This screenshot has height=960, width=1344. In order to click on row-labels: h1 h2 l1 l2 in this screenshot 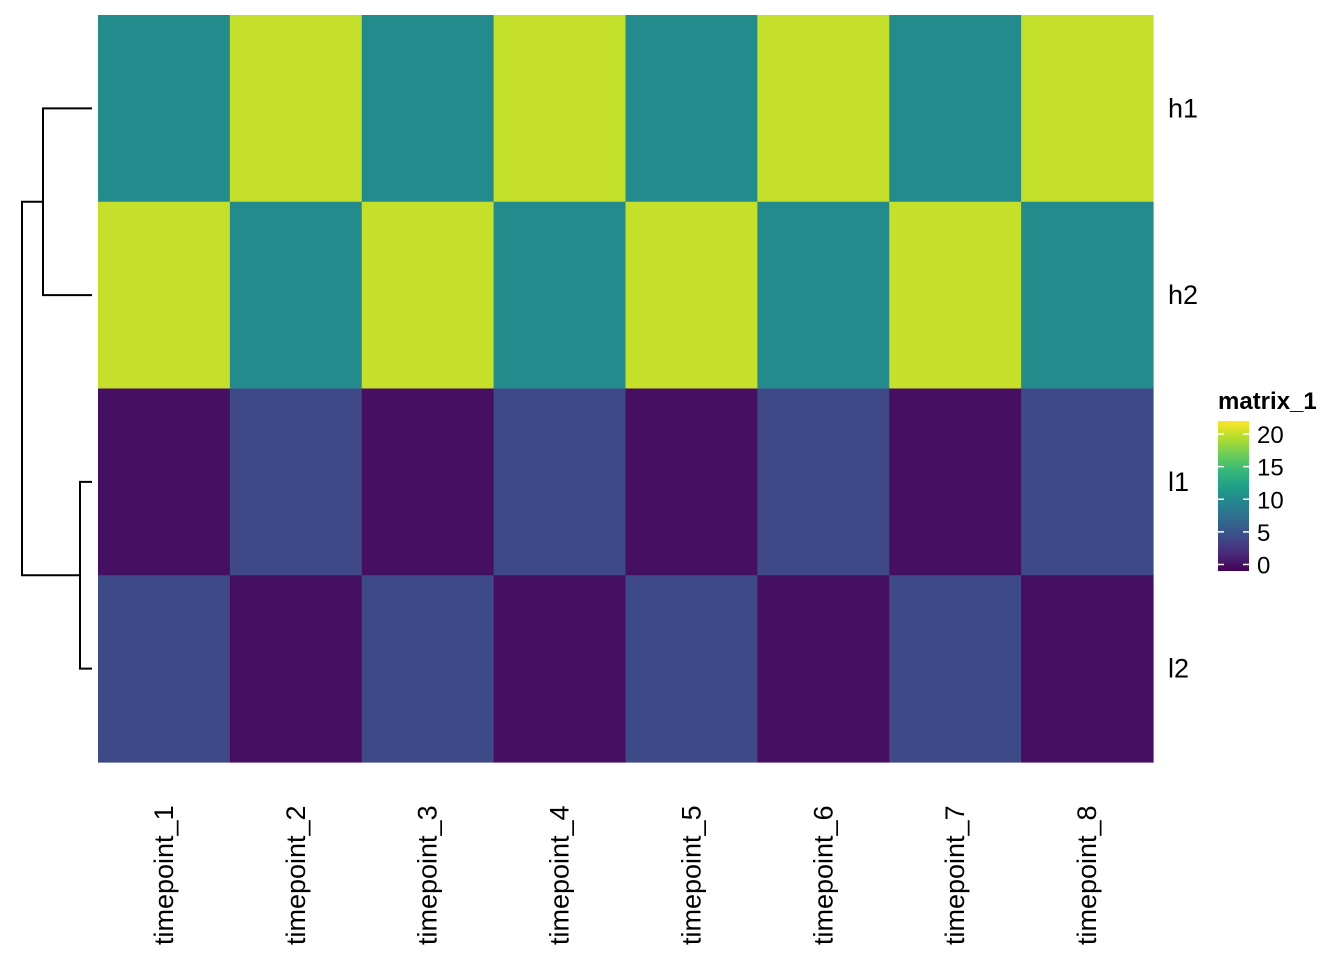, I will do `click(1183, 388)`.